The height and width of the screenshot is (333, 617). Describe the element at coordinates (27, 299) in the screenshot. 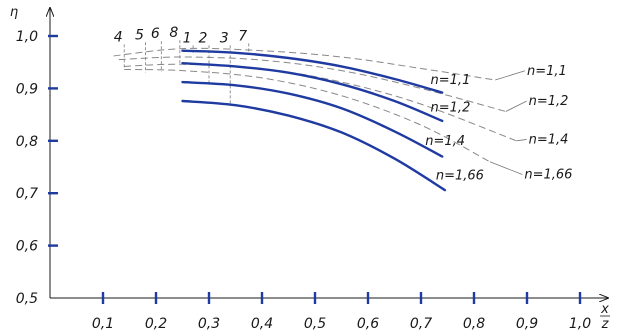

I see `y-tick-label: 0,5` at that location.